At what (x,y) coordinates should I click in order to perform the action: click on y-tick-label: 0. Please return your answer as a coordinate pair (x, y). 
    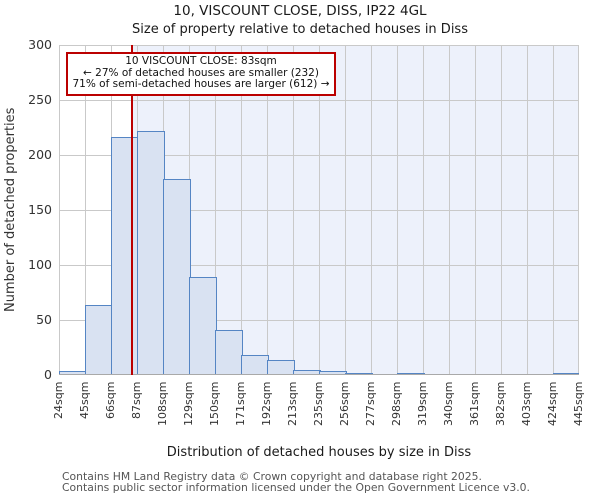
    Looking at the image, I should click on (48, 374).